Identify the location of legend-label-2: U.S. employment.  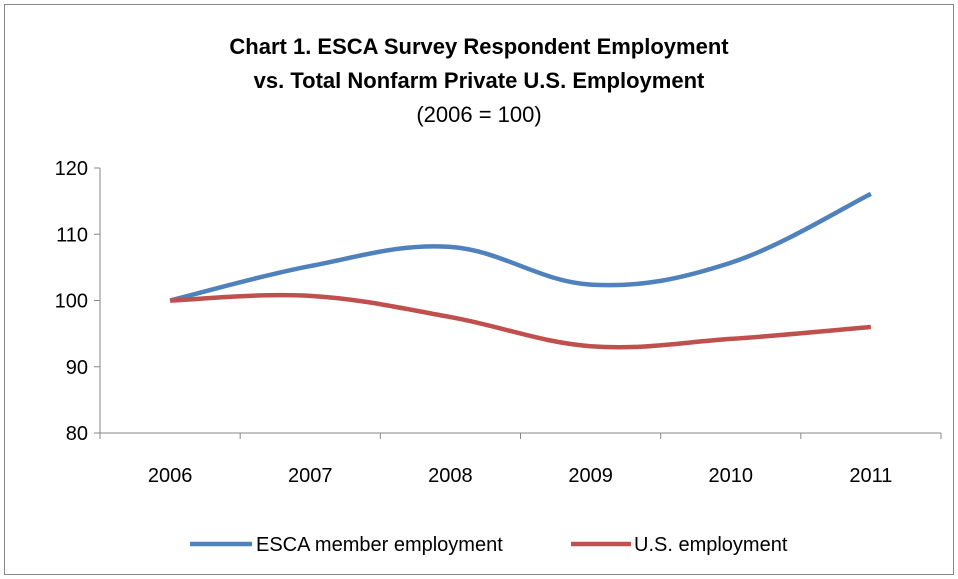
(711, 545).